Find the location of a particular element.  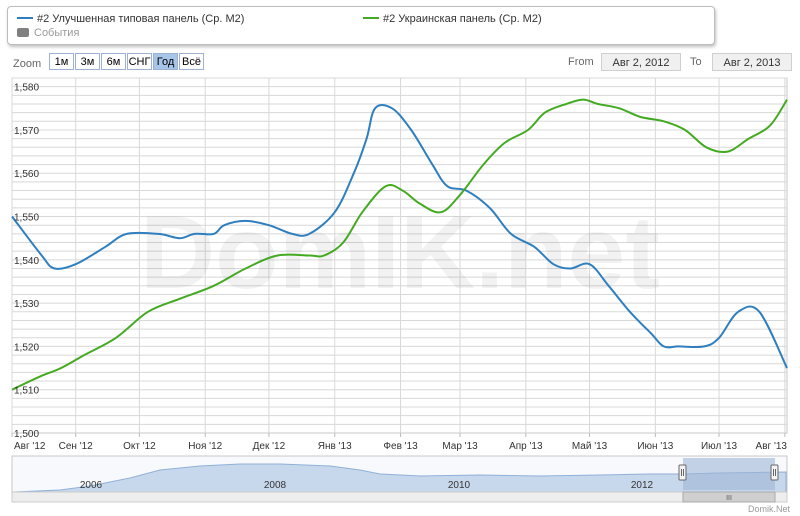

legend-item-series2: #2 Украинская панель (Ср. М2) is located at coordinates (452, 19).